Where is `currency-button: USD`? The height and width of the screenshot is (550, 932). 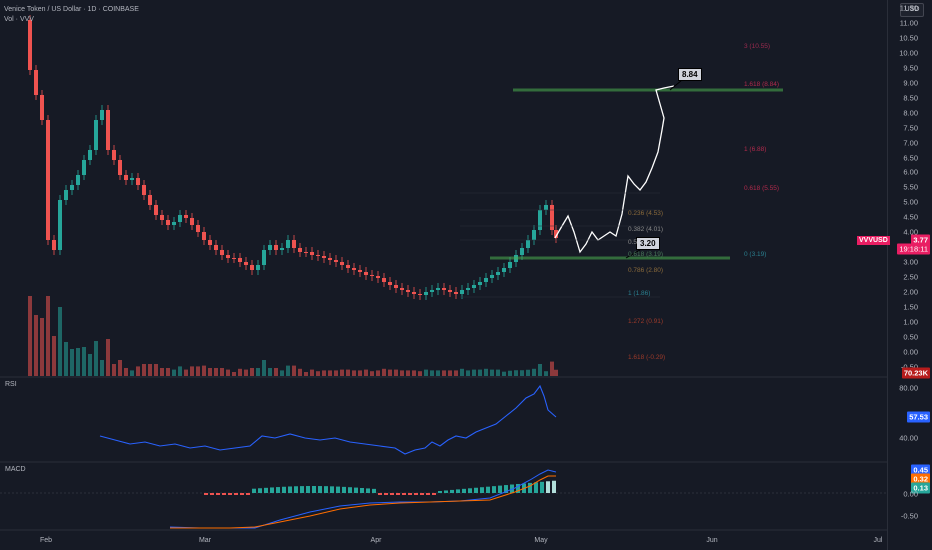 currency-button: USD is located at coordinates (912, 10).